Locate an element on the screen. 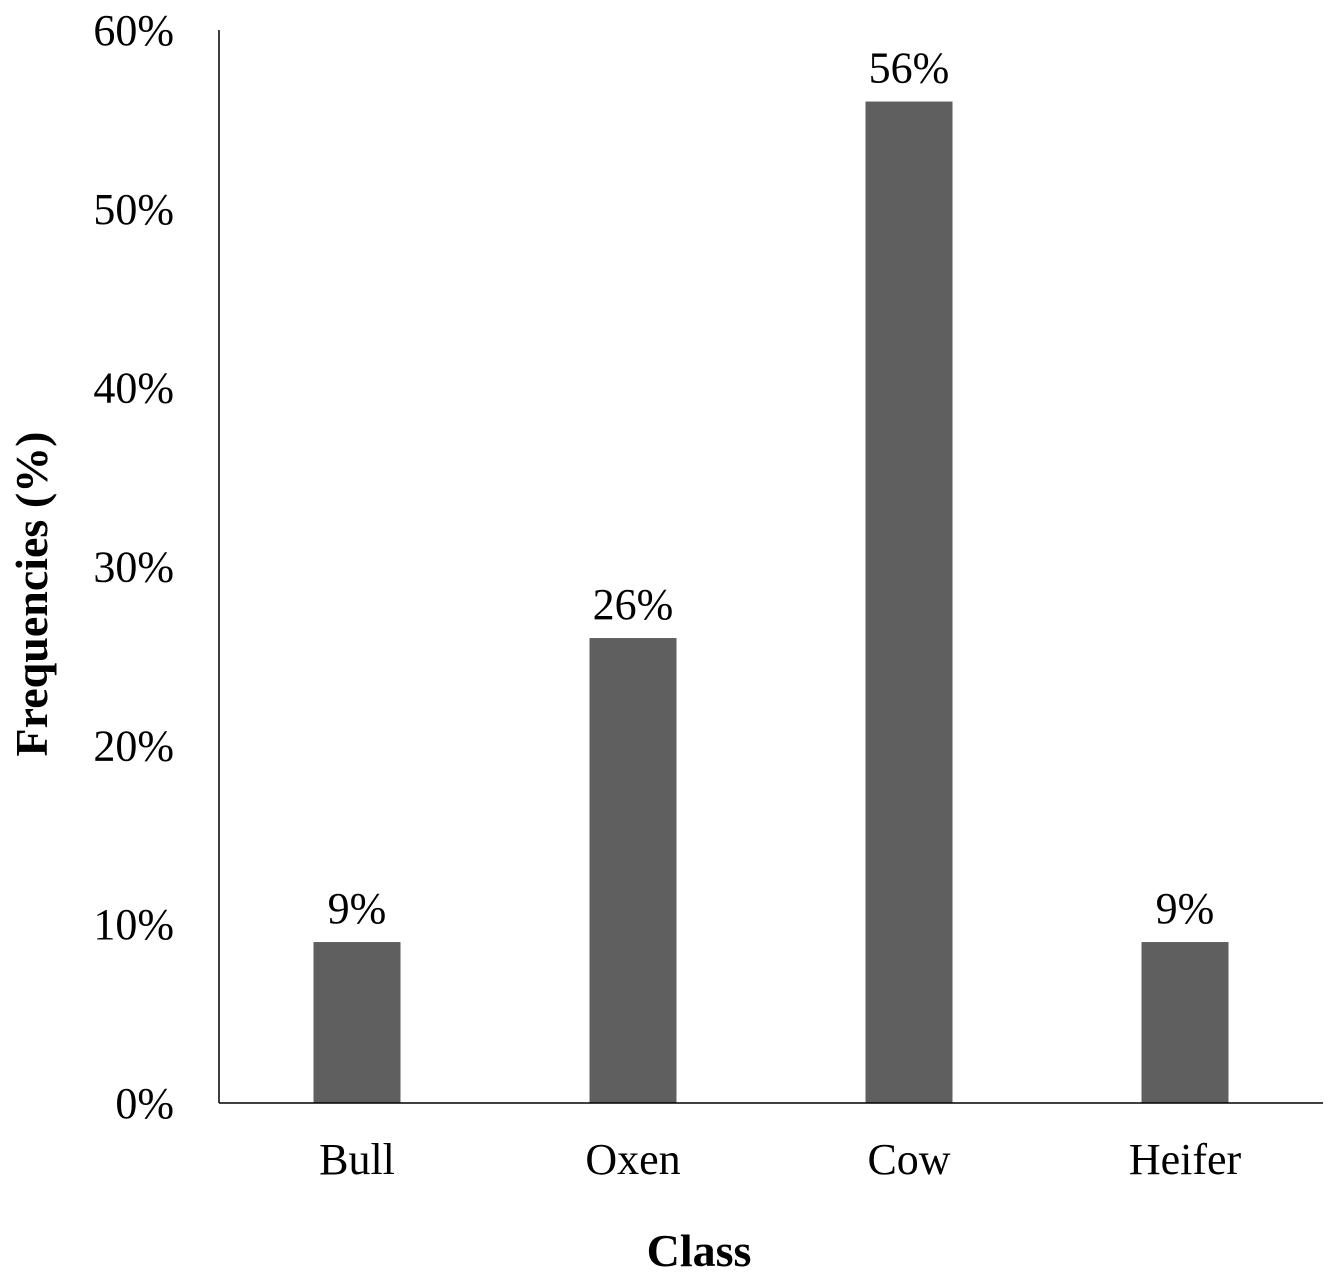 The height and width of the screenshot is (1274, 1335). data-label: 56% is located at coordinates (909, 68).